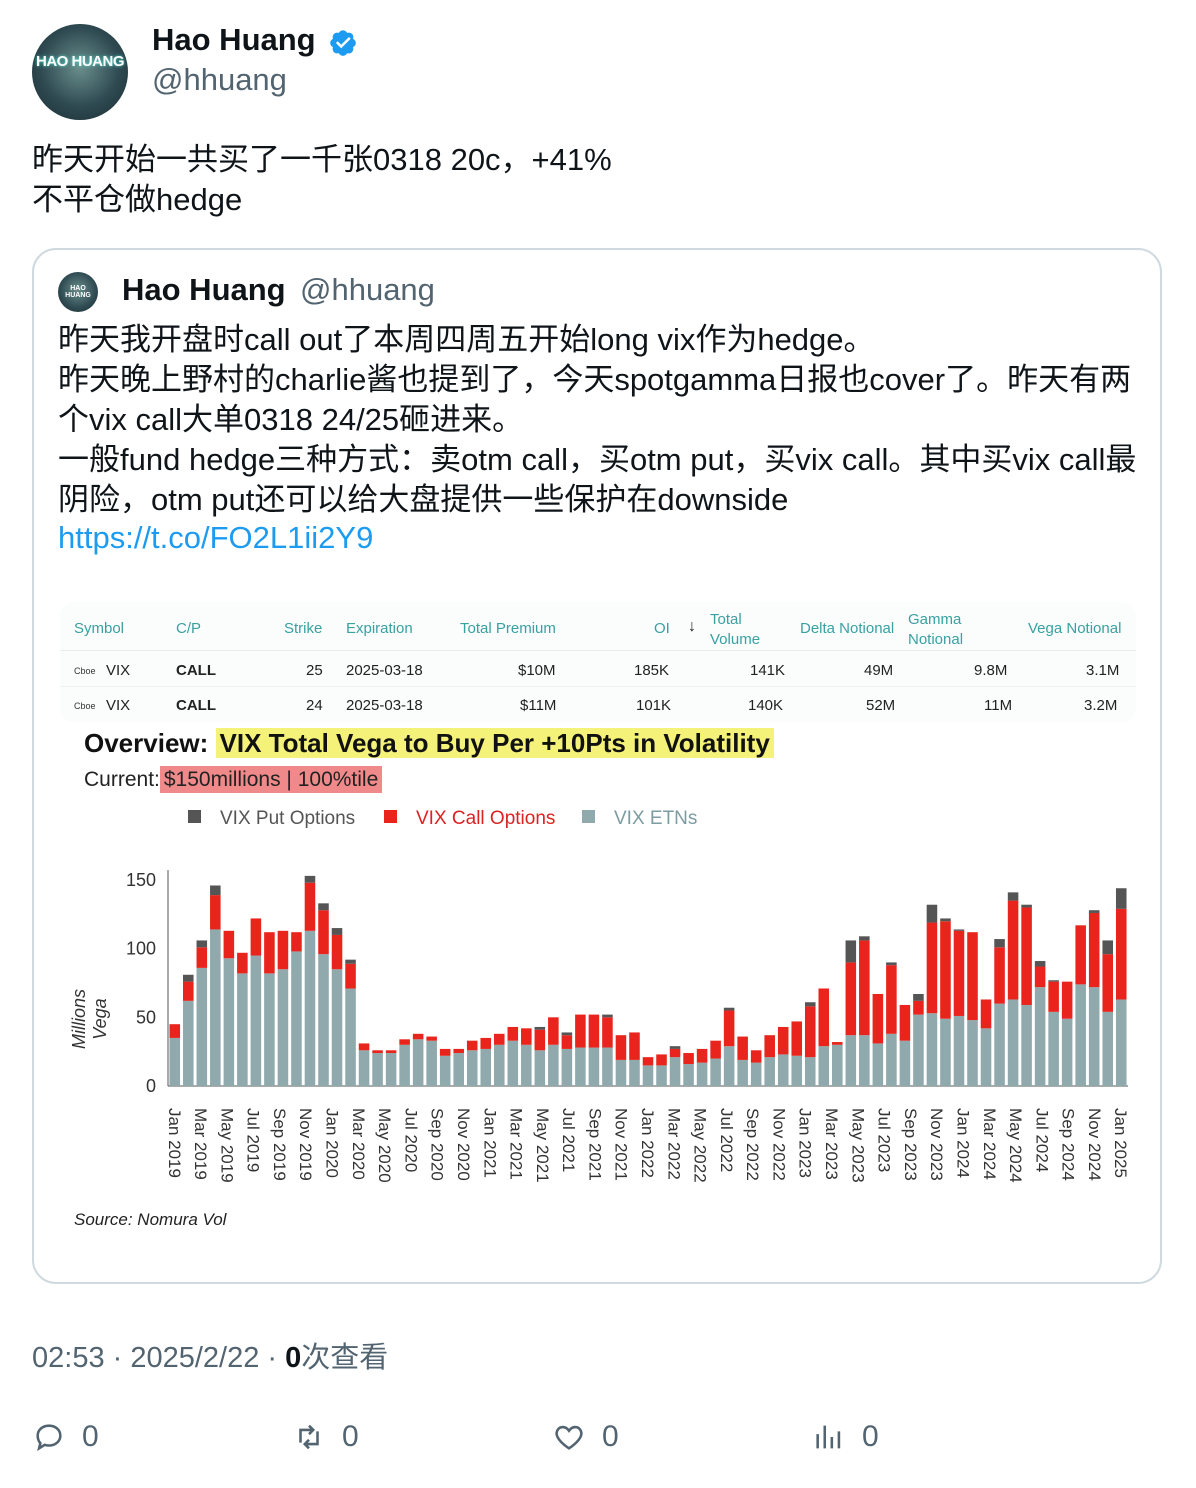  What do you see at coordinates (654, 705) in the screenshot?
I see `table-cell: 101K` at bounding box center [654, 705].